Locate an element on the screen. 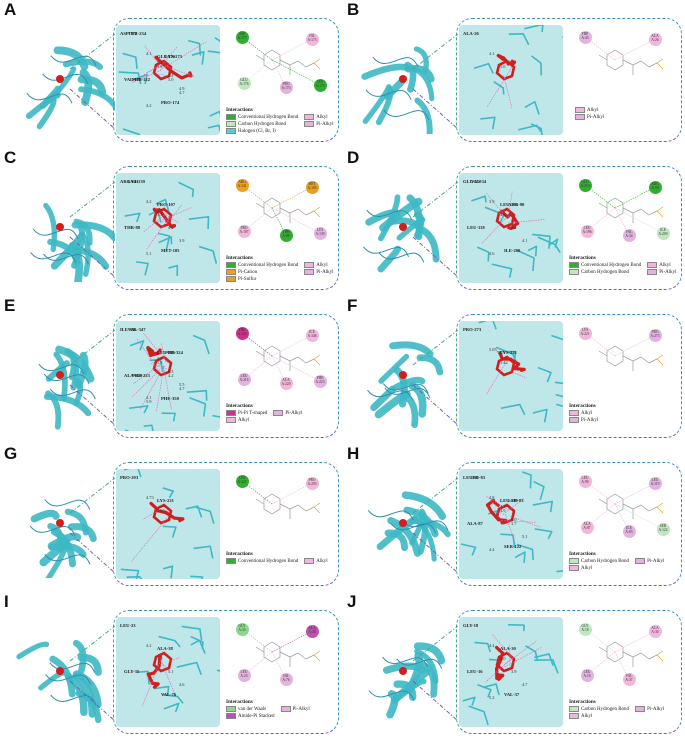 The image size is (685, 739). residue-bubble: ARG A:141 is located at coordinates (242, 185).